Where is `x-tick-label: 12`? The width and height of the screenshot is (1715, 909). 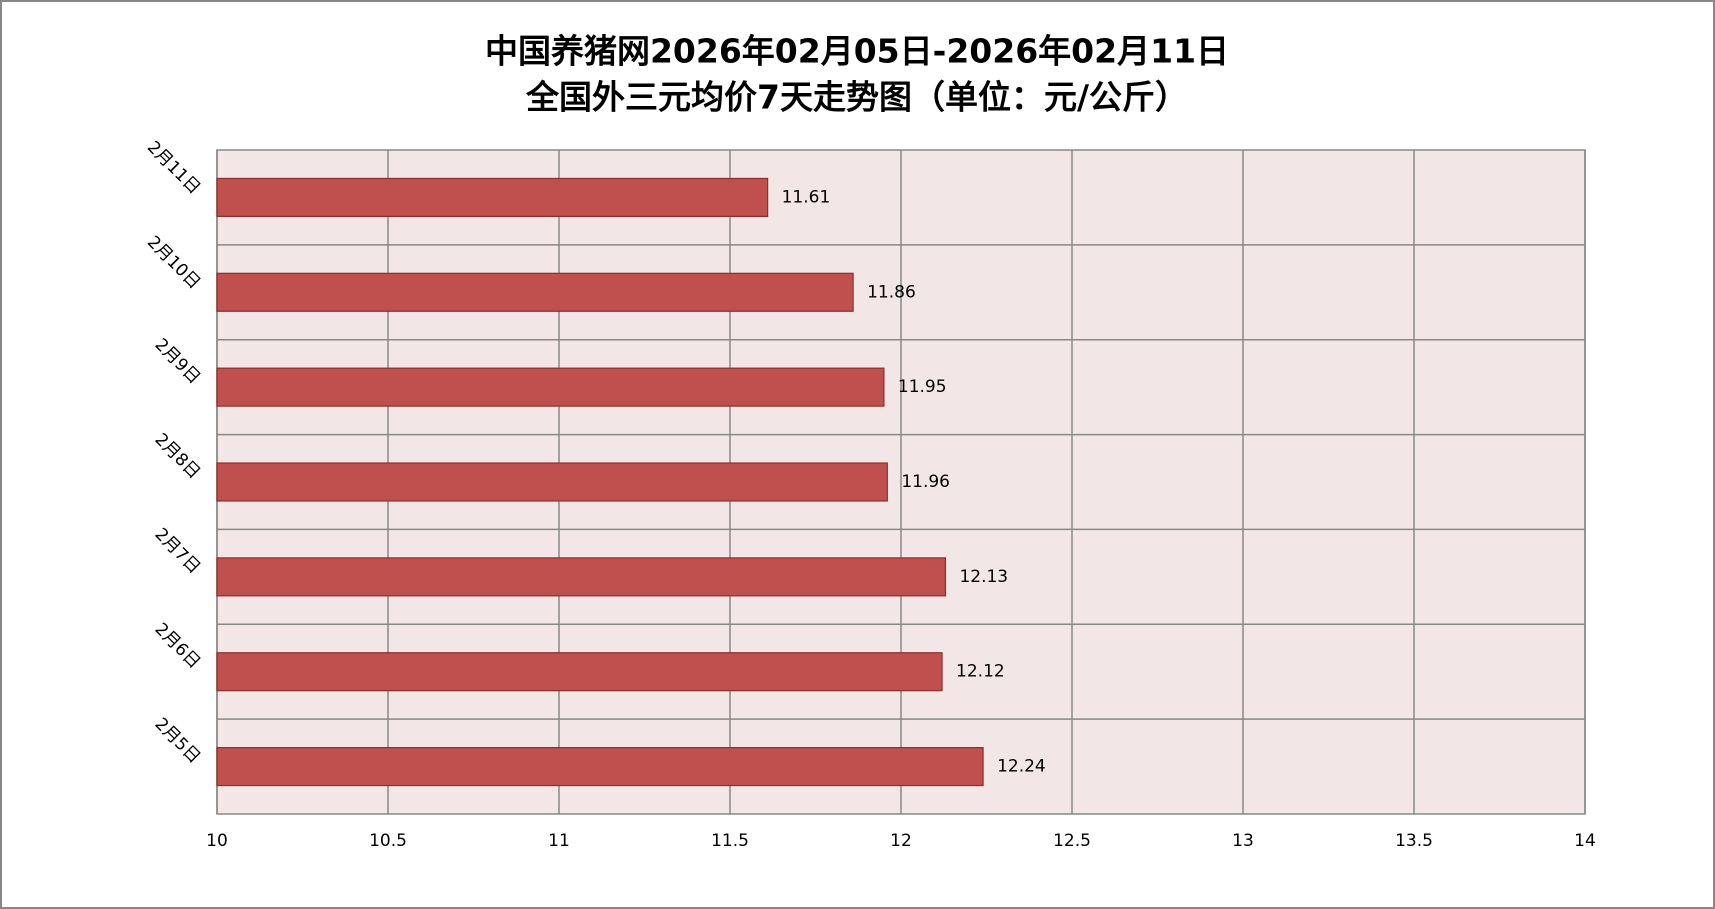 x-tick-label: 12 is located at coordinates (901, 841).